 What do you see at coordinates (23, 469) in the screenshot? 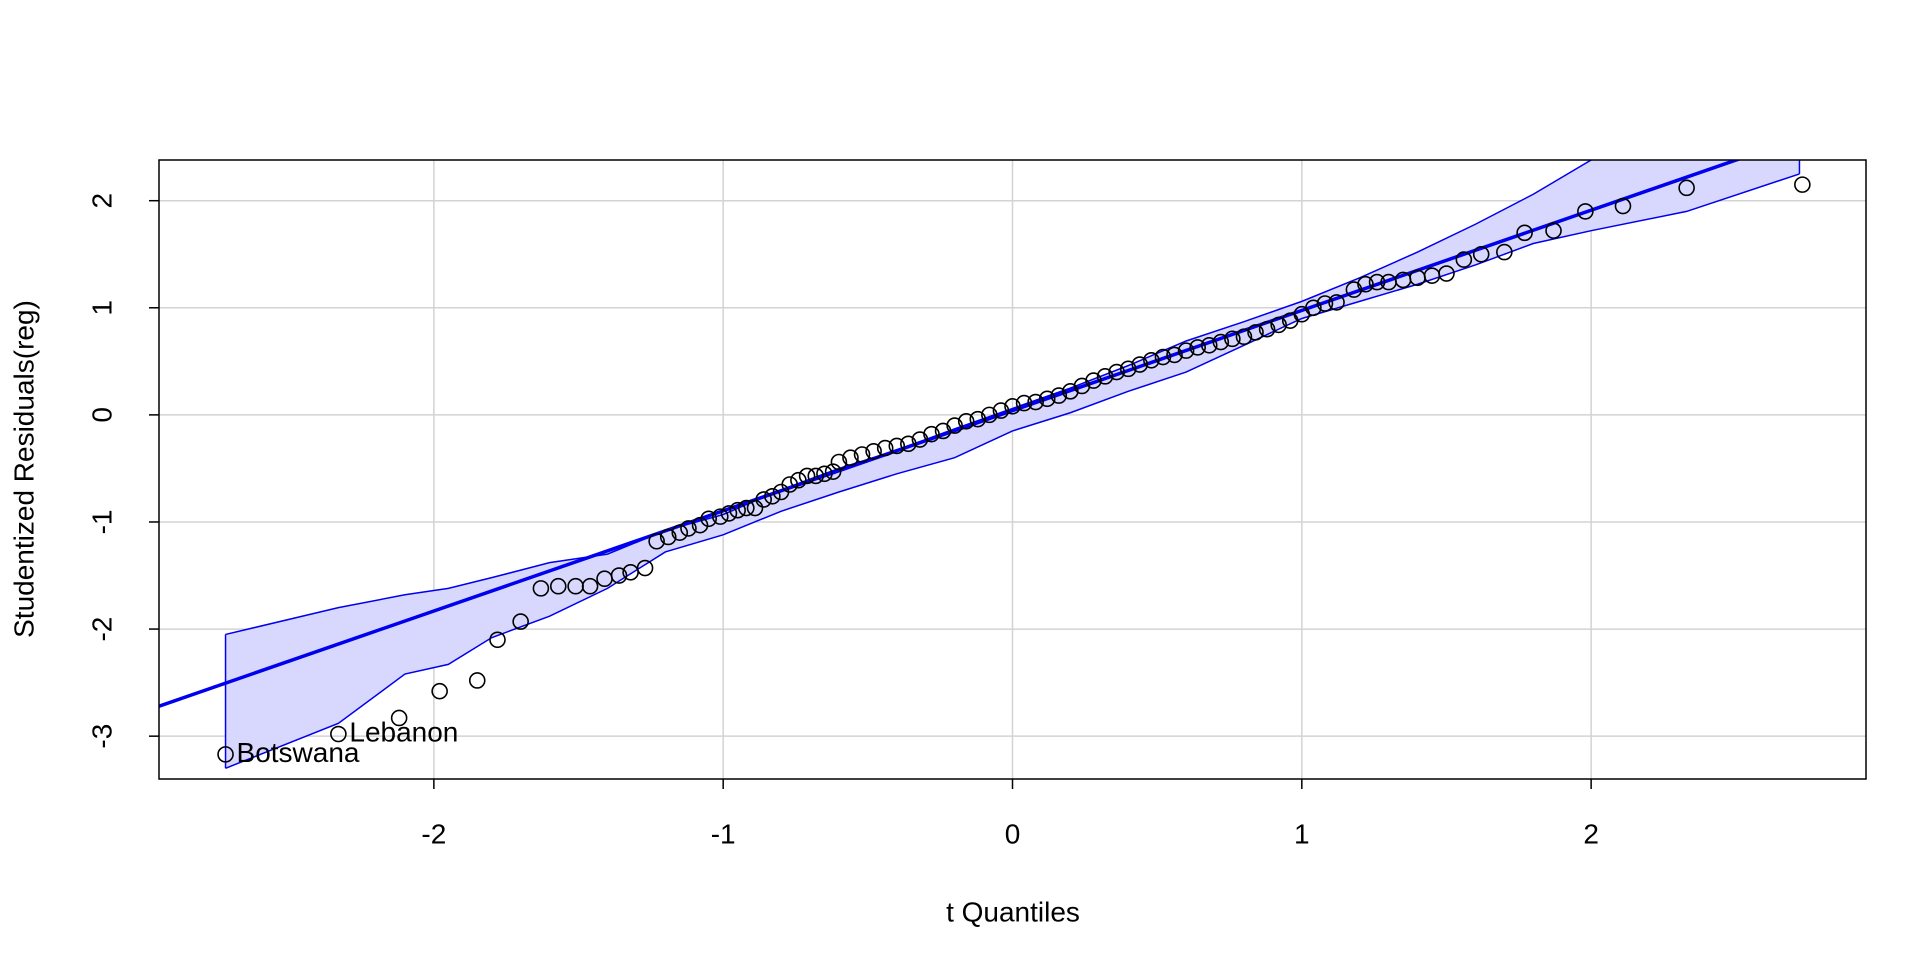
I see `y-axis-label: Studentized Residuals(reg)` at bounding box center [23, 469].